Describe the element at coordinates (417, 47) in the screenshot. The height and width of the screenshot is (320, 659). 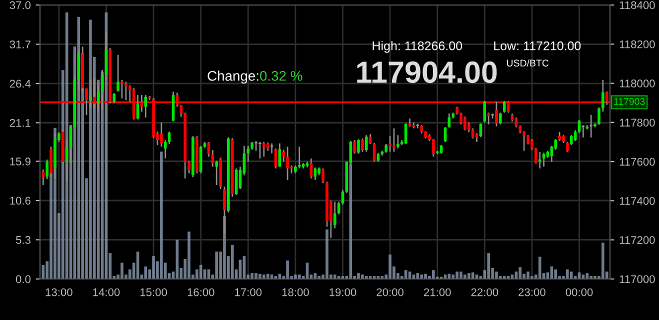
I see `annotation: High: 118266.00` at that location.